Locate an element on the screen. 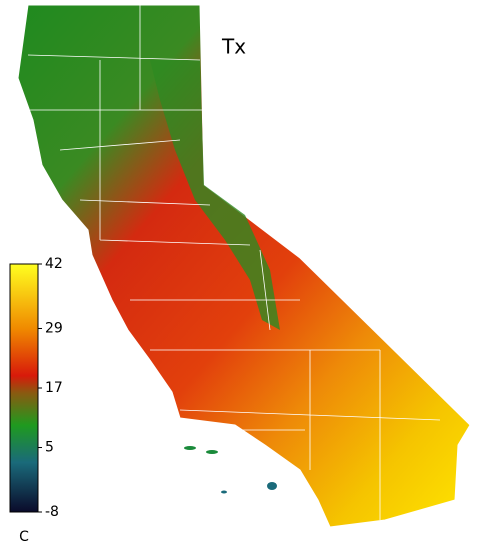  colorbar-unit: C is located at coordinates (24, 537).